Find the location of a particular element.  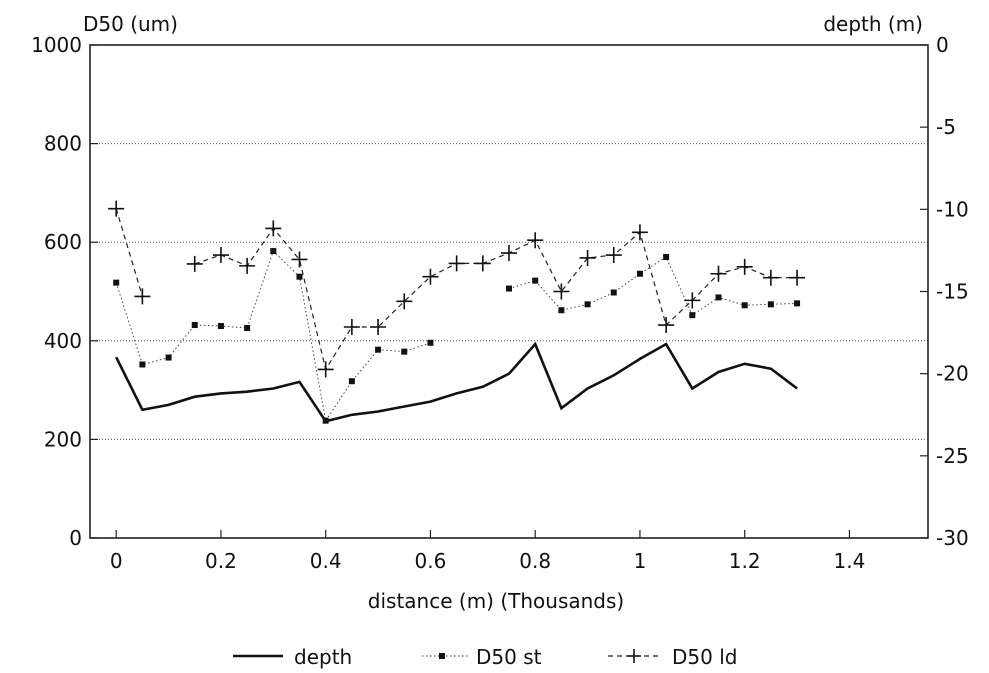

x-tick-label-1: 1 is located at coordinates (640, 561).